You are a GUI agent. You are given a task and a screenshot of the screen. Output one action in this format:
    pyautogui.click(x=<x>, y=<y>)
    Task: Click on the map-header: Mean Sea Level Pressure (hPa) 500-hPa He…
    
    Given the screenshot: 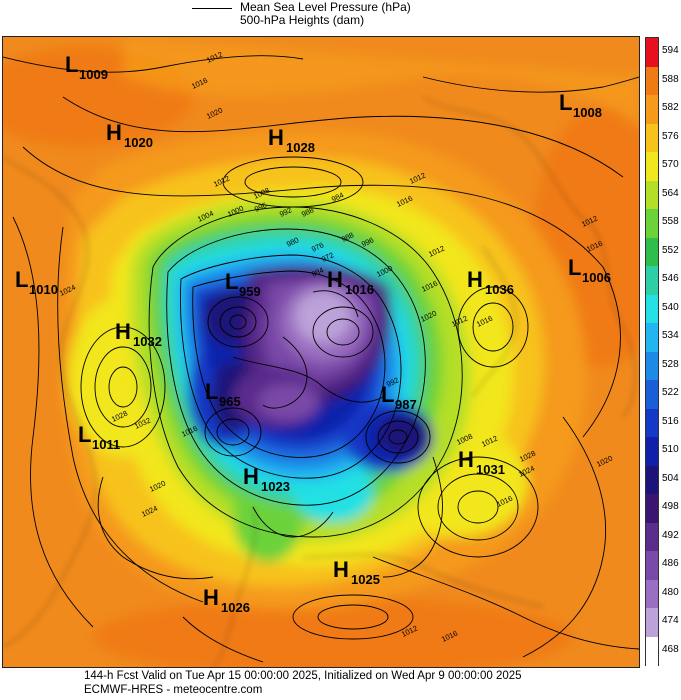 What is the action you would take?
    pyautogui.click(x=340, y=18)
    